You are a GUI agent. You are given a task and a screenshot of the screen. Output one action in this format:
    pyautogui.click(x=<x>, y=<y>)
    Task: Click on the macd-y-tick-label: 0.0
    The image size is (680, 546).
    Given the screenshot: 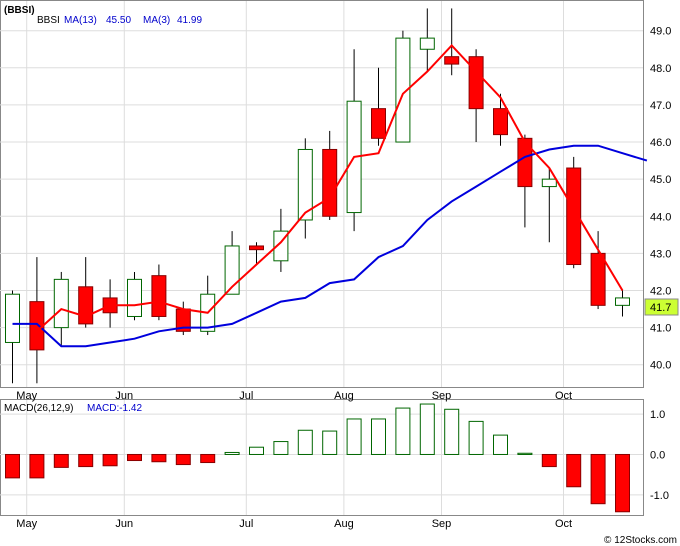 What is the action you would take?
    pyautogui.click(x=657, y=455)
    